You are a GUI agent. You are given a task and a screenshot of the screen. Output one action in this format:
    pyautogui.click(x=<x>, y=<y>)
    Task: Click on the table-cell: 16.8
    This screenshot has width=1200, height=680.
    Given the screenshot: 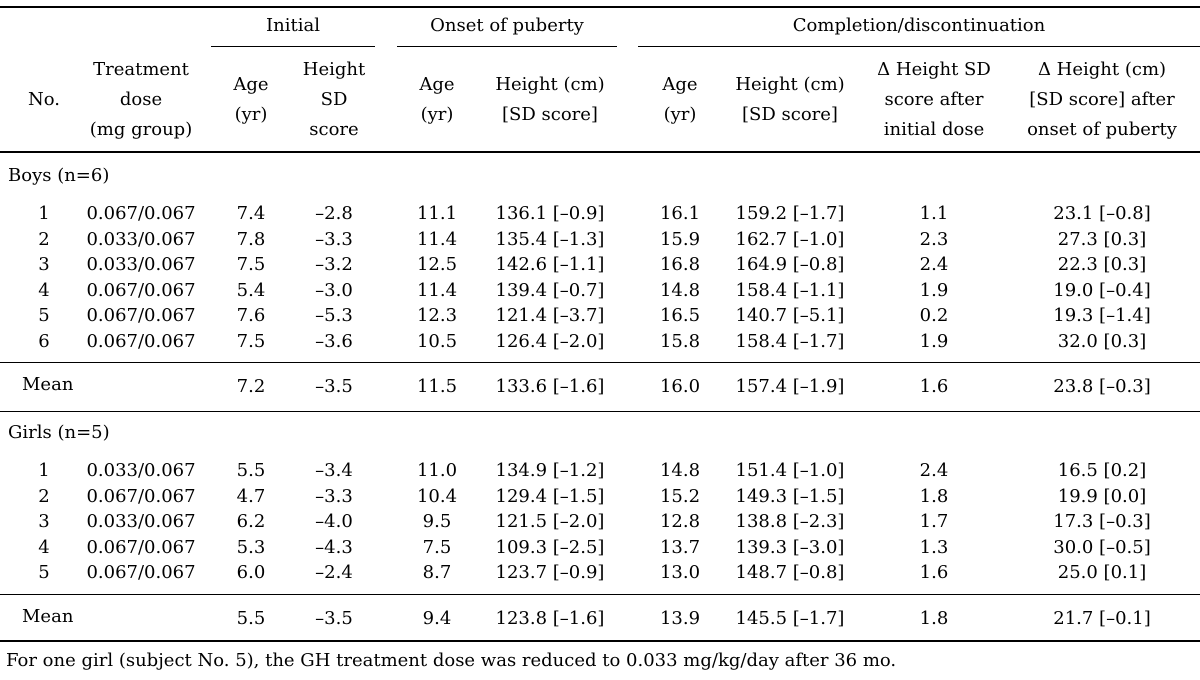 What is the action you would take?
    pyautogui.click(x=680, y=264)
    